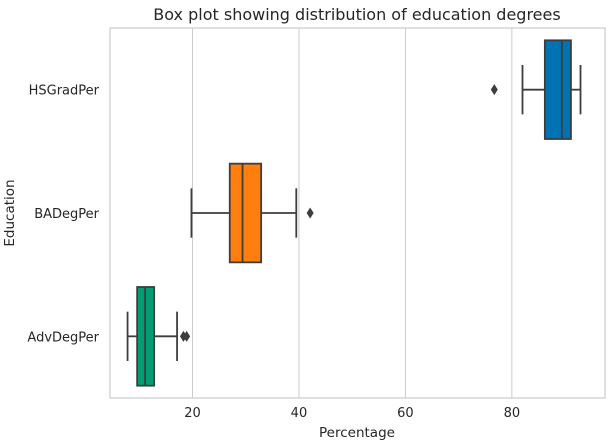  What do you see at coordinates (10, 212) in the screenshot?
I see `y-axis-label: Education` at bounding box center [10, 212].